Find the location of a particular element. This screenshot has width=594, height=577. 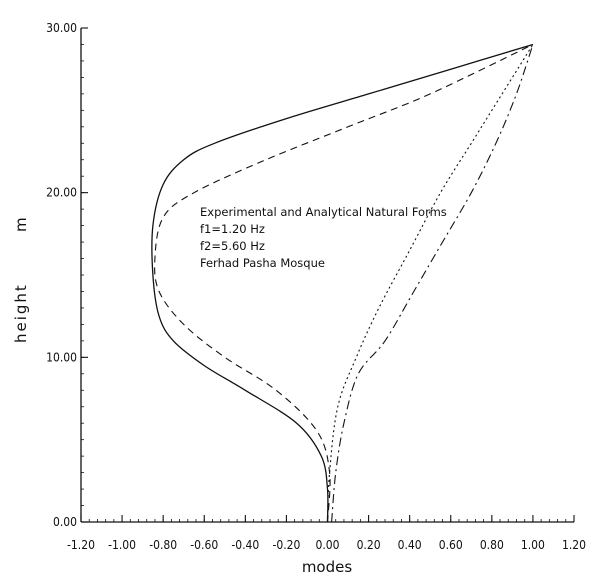

y-tick-label: 10.00 is located at coordinates (61, 357).